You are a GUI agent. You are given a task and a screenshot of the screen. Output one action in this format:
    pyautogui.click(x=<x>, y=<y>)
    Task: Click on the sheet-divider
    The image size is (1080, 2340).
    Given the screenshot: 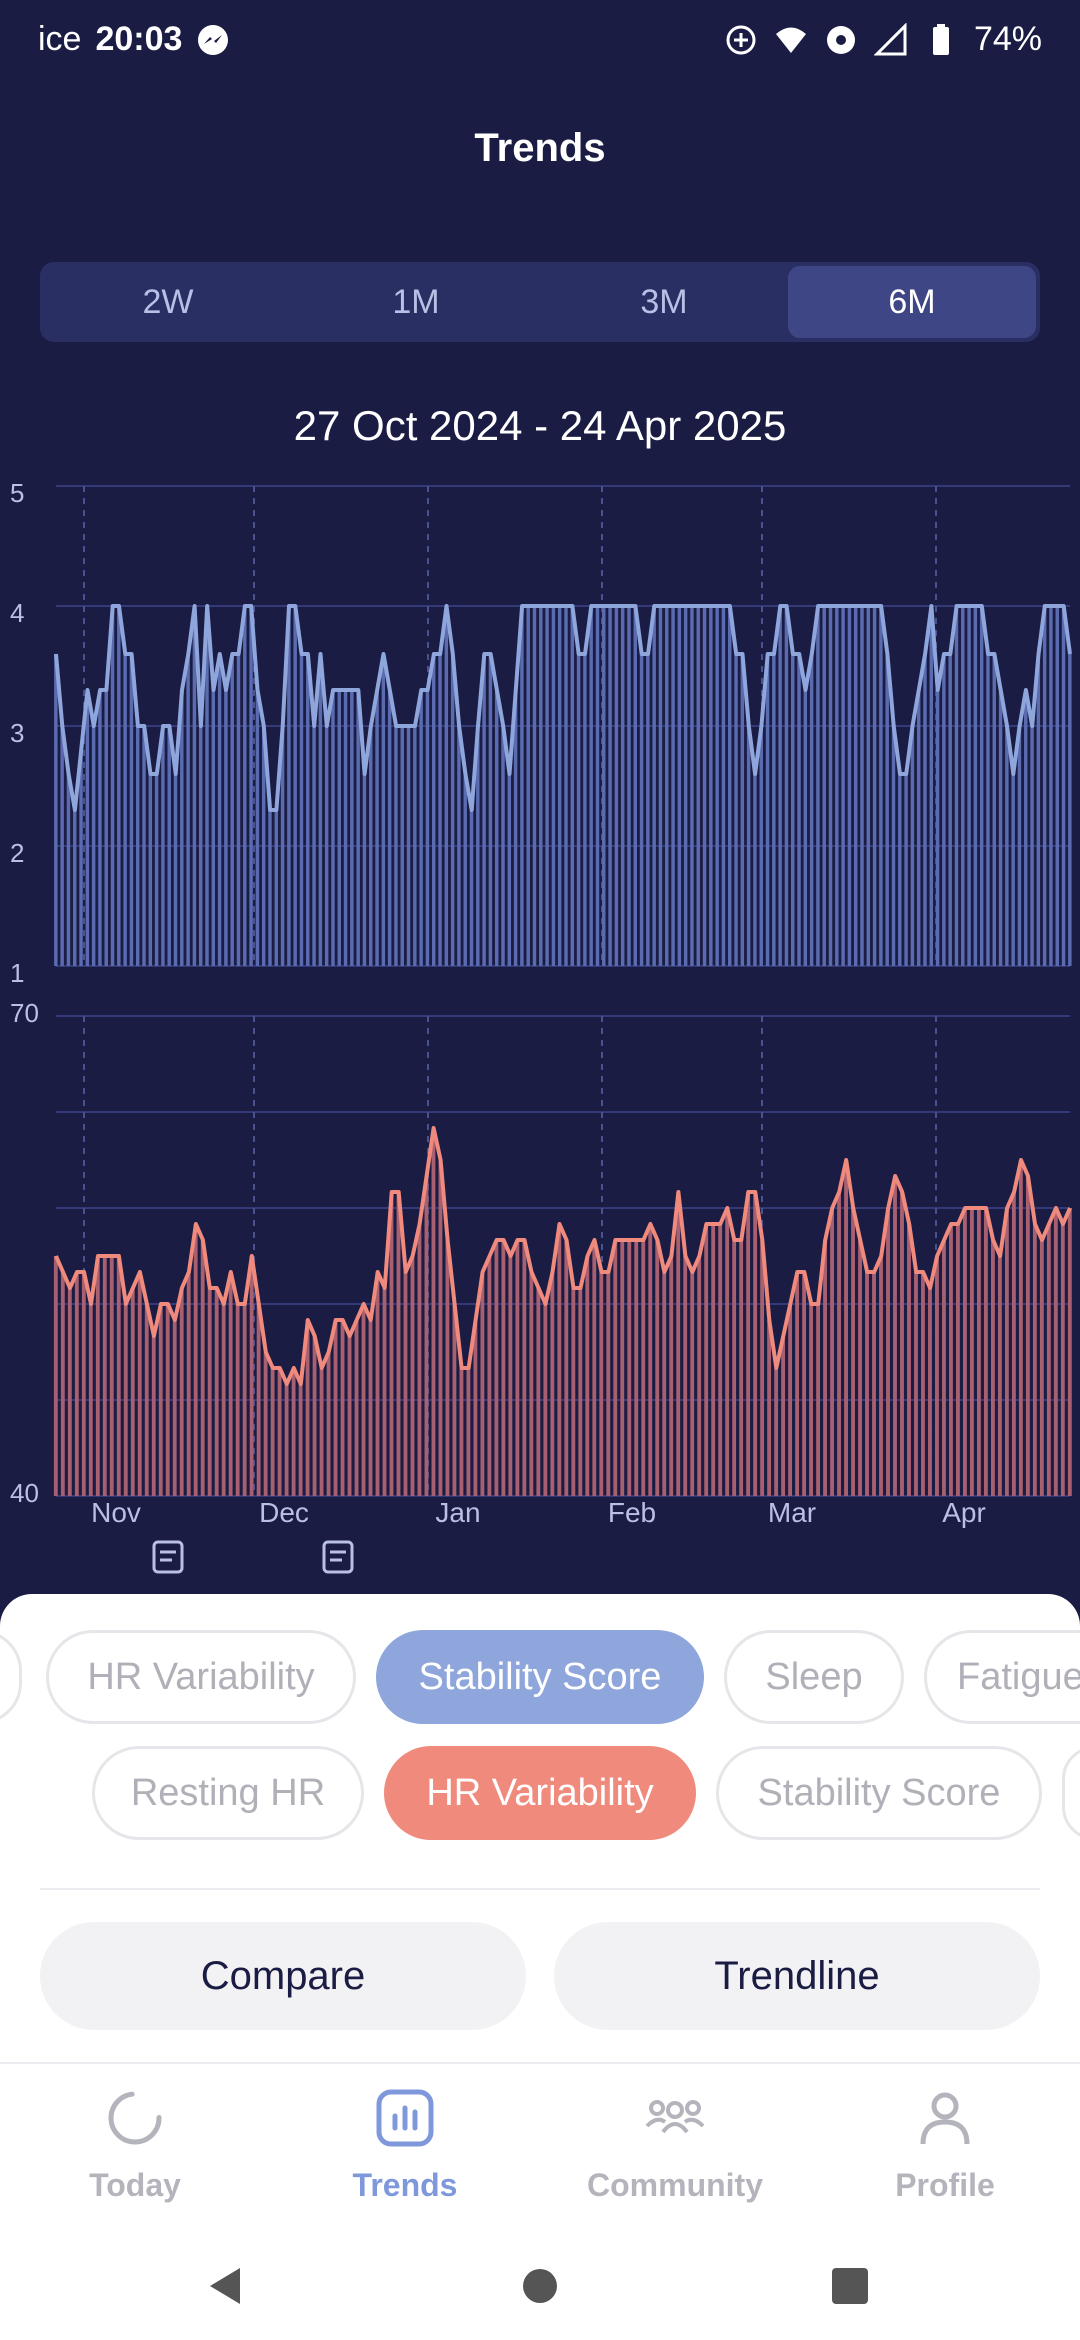 What is the action you would take?
    pyautogui.click(x=540, y=1889)
    